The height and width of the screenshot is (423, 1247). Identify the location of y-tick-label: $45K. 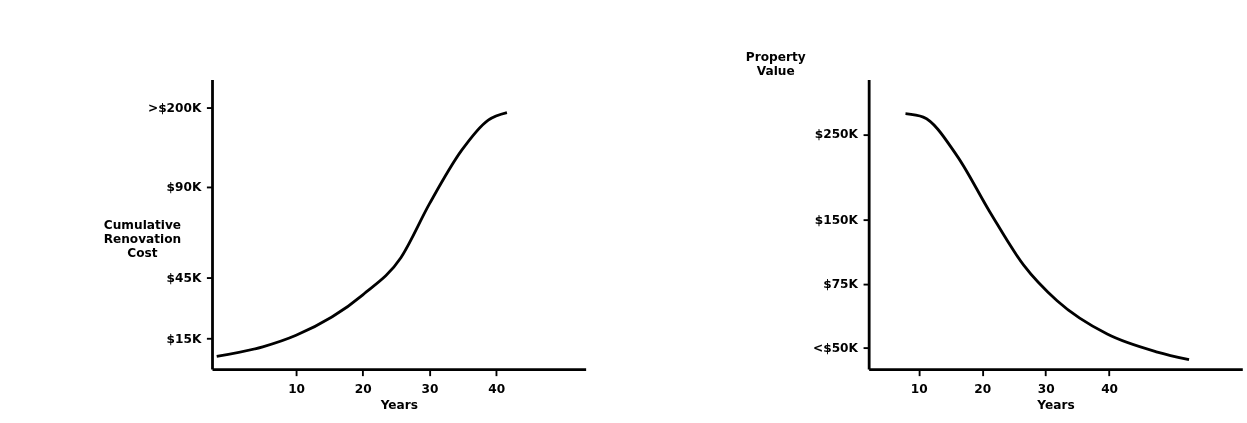
(184, 278).